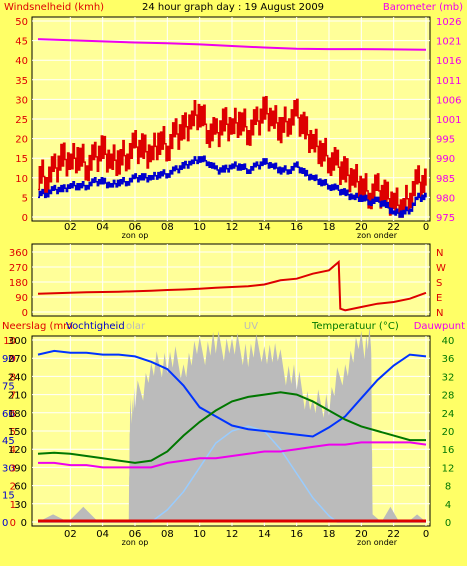 The width and height of the screenshot is (467, 566). Describe the element at coordinates (17, 396) in the screenshot. I see `y-tick-label: 210` at that location.